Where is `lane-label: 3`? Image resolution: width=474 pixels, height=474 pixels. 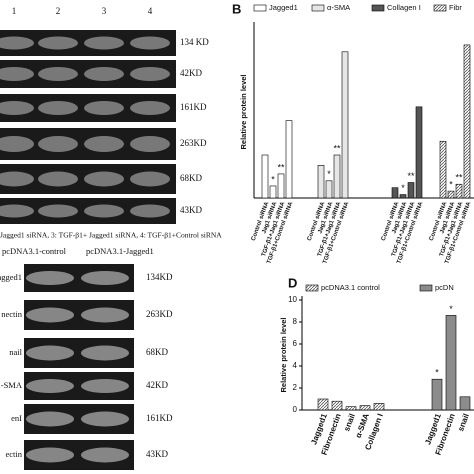
lane-label: 3 is located at coordinates (104, 11).